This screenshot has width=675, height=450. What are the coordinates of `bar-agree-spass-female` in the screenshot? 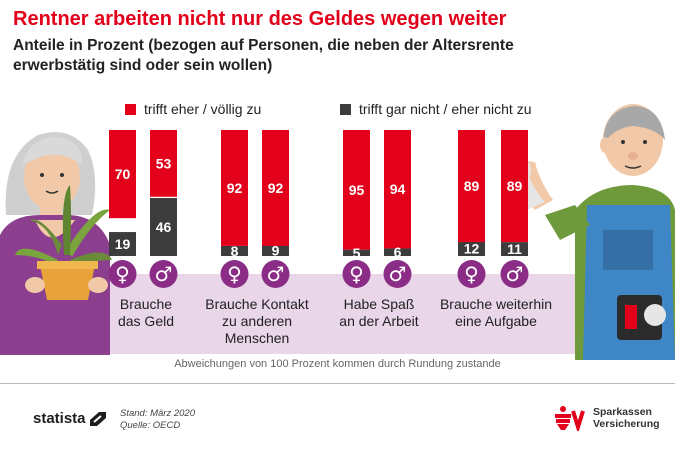 It's located at (356, 190).